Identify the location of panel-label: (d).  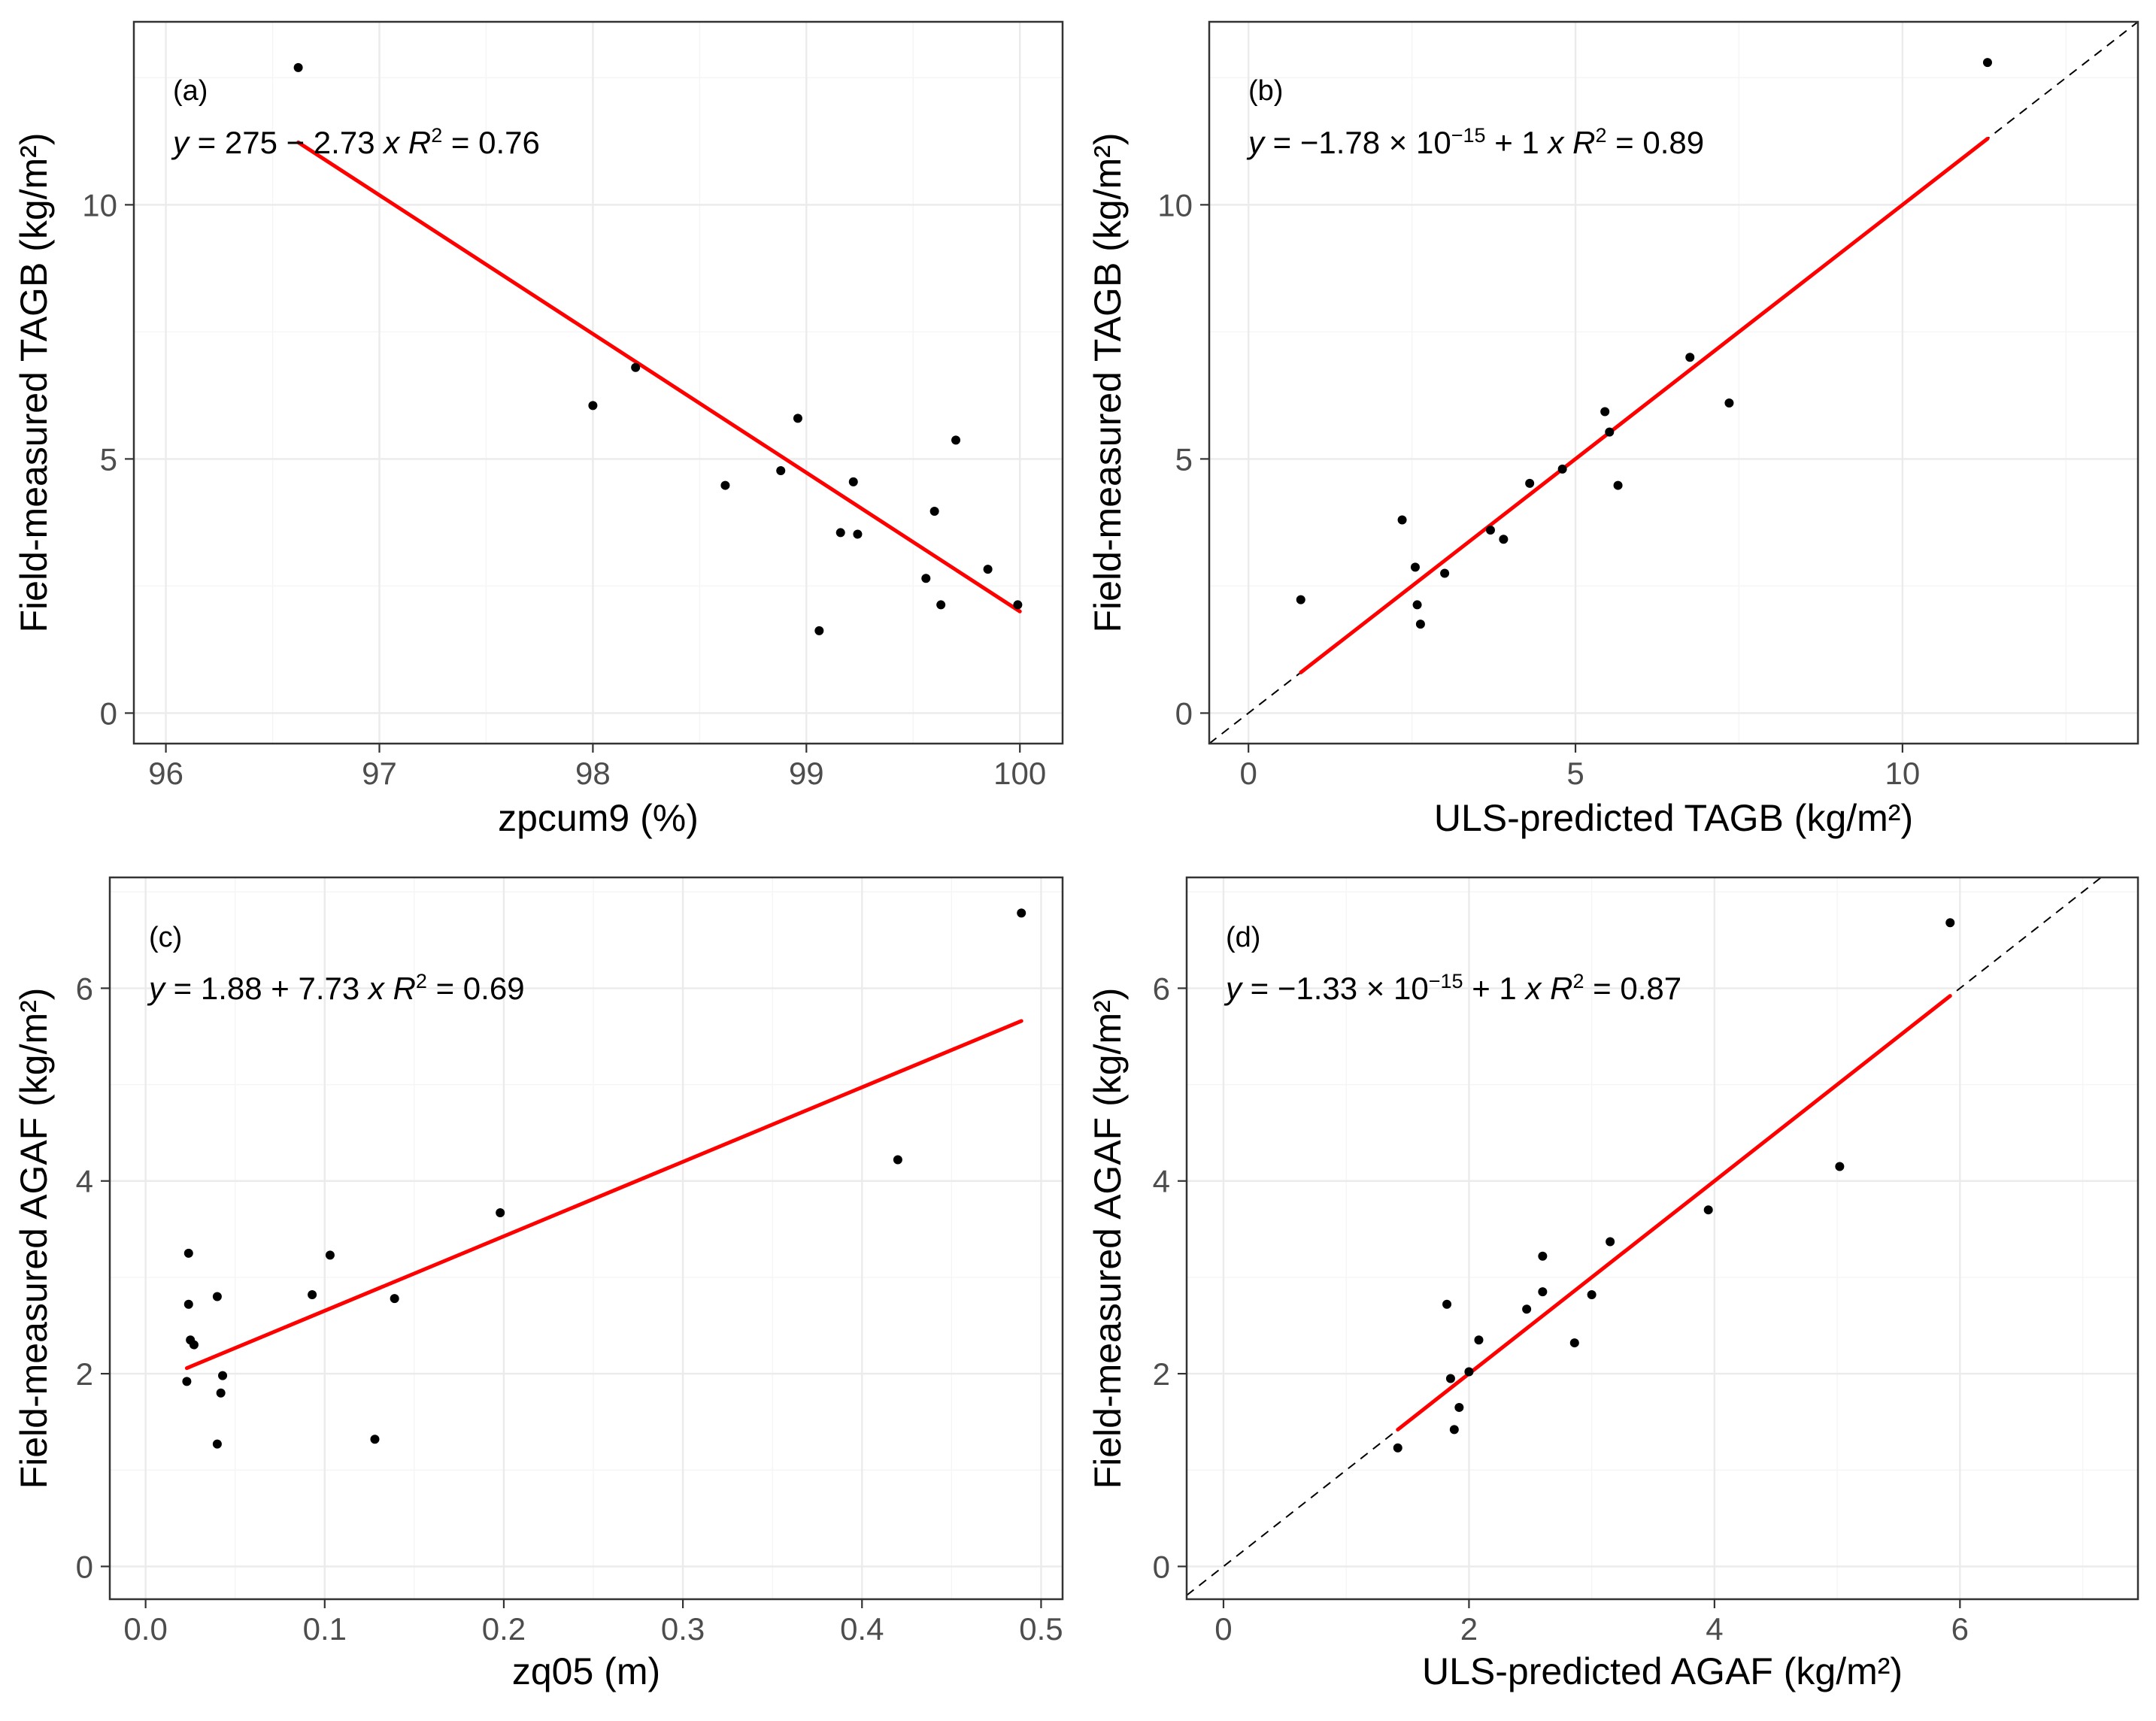
(1243, 937).